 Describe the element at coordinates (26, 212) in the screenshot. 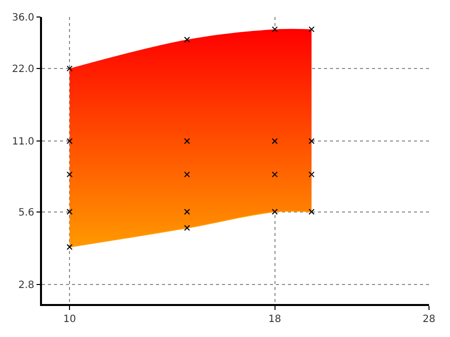

I see `y-tick-label: 5.6` at that location.